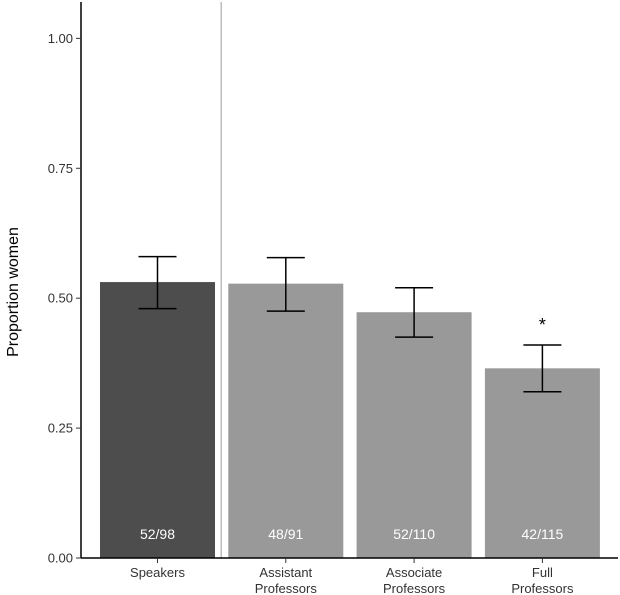 The image size is (620, 595). Describe the element at coordinates (157, 534) in the screenshot. I see `count-label: 52/98` at that location.